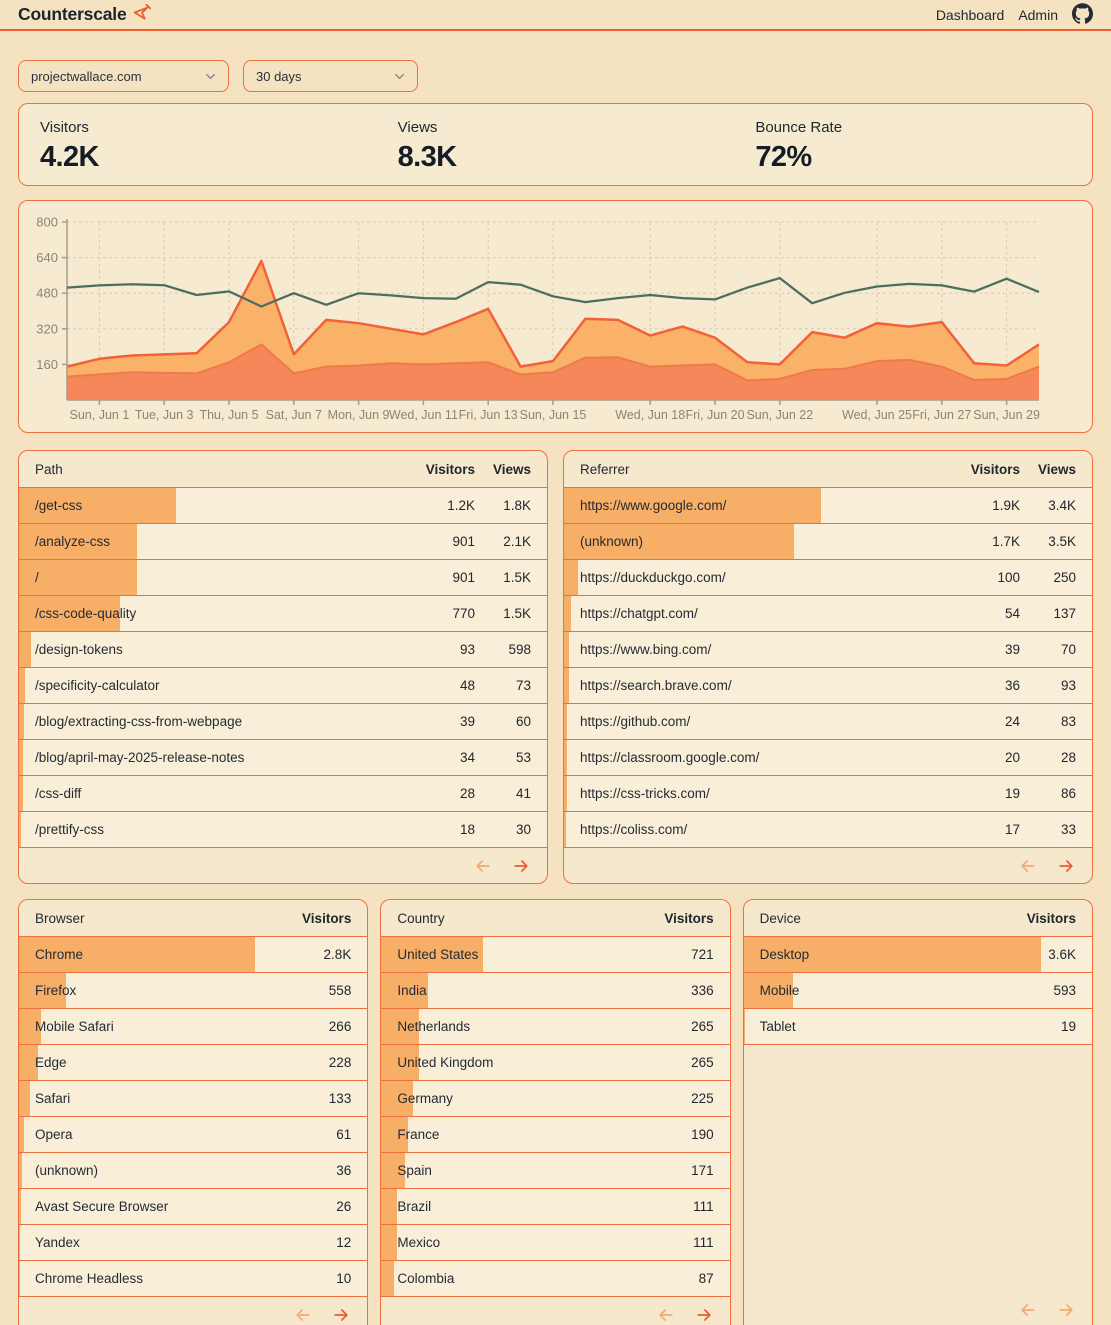 The width and height of the screenshot is (1111, 1325). I want to click on table-row: /design-tokens 93 598, so click(283, 650).